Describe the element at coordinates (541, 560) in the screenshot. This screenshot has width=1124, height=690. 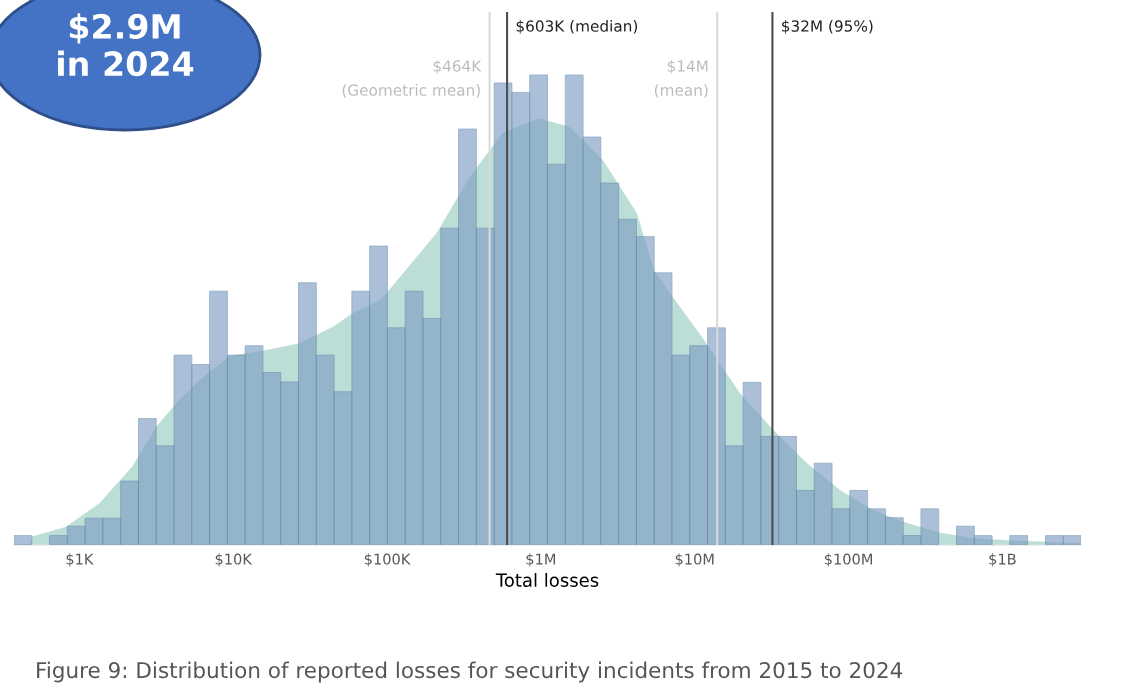
I see `x-tick-label: $1M` at that location.